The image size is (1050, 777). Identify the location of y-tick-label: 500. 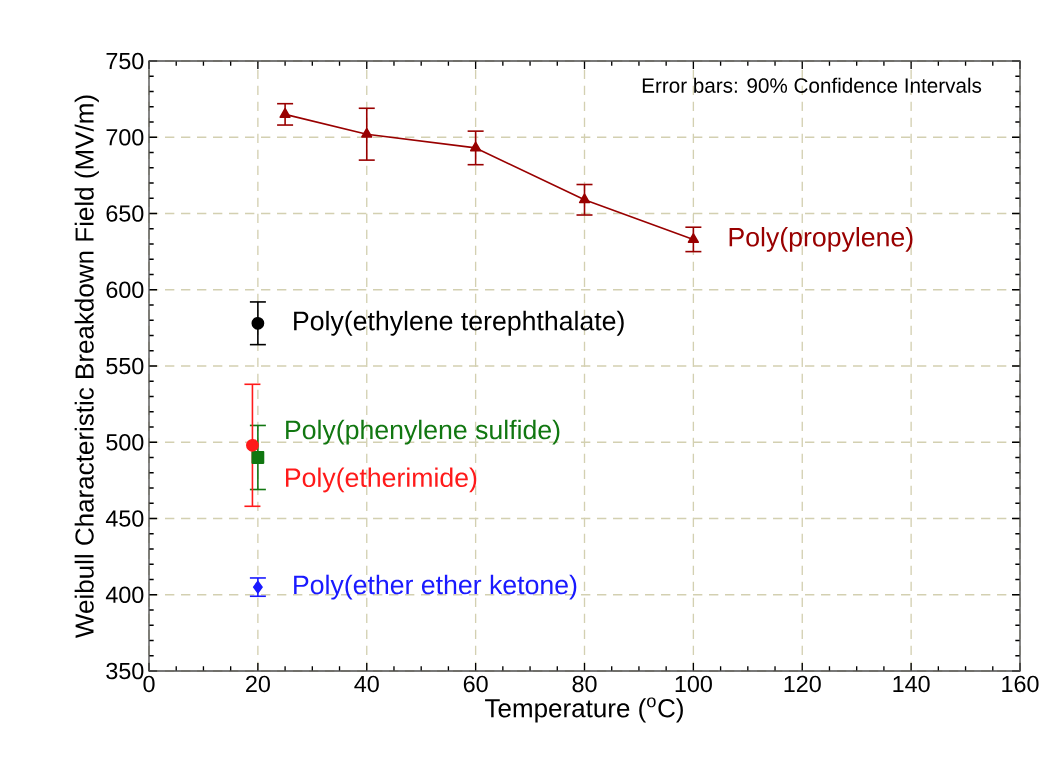
(125, 442).